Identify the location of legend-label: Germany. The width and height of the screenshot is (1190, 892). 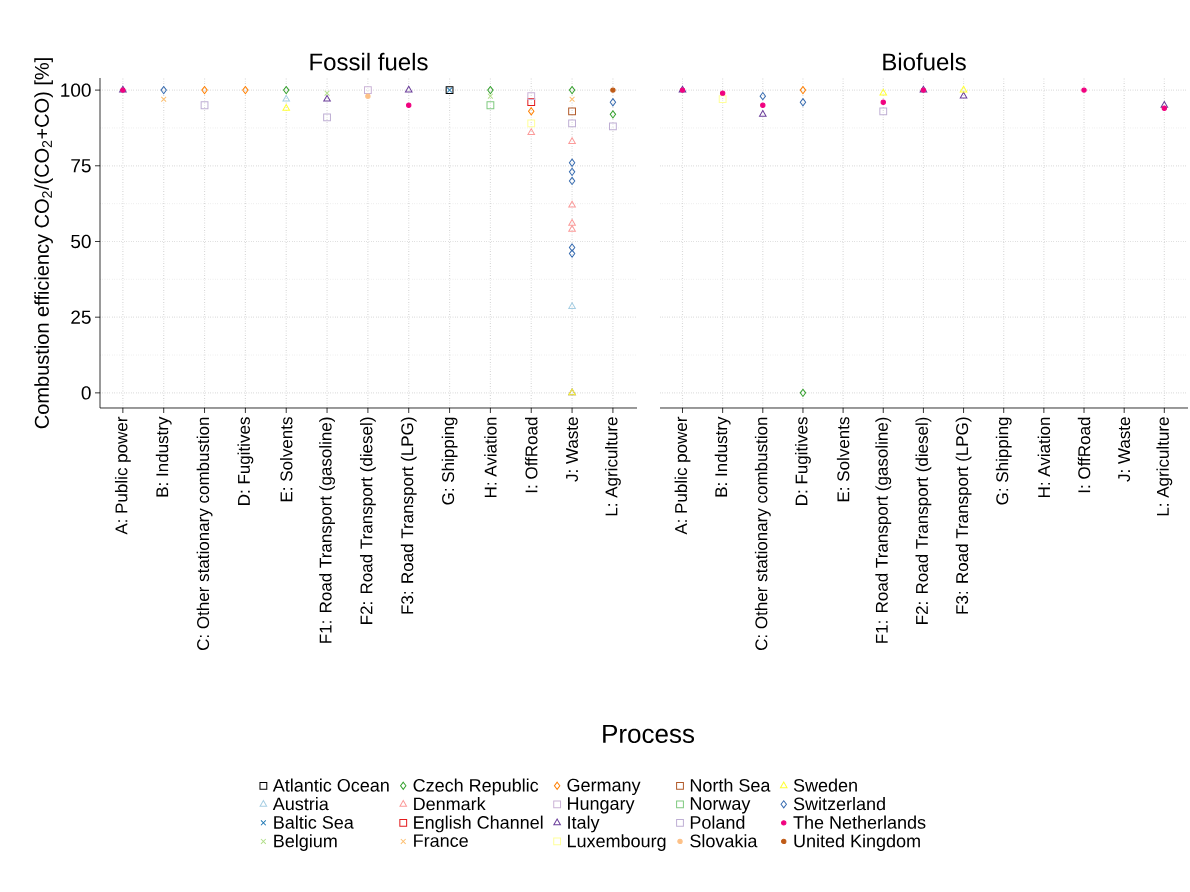
(604, 787).